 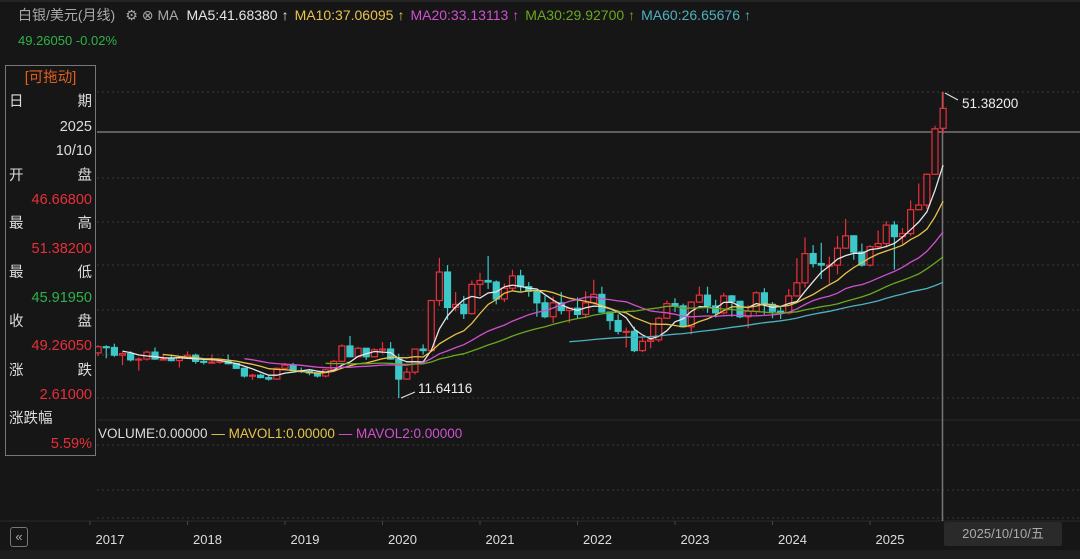 What do you see at coordinates (61, 346) in the screenshot?
I see `close-value: 49.26050` at bounding box center [61, 346].